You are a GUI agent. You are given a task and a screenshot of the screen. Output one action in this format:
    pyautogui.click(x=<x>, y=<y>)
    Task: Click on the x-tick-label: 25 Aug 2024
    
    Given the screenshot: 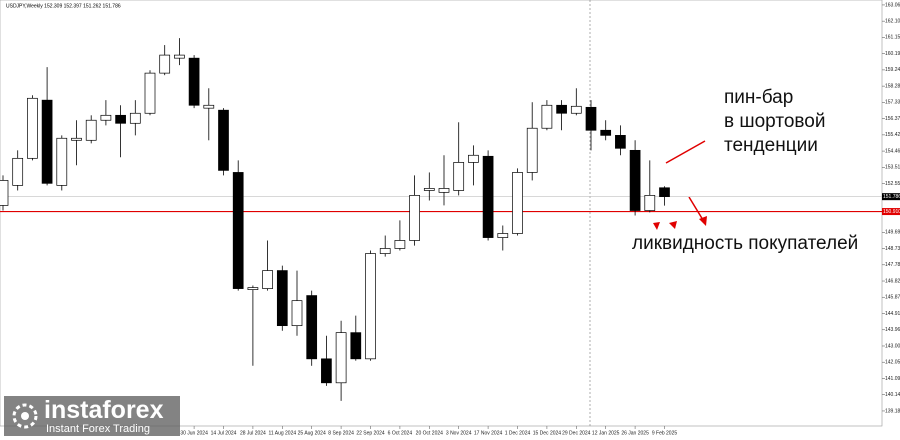 What is the action you would take?
    pyautogui.click(x=312, y=433)
    